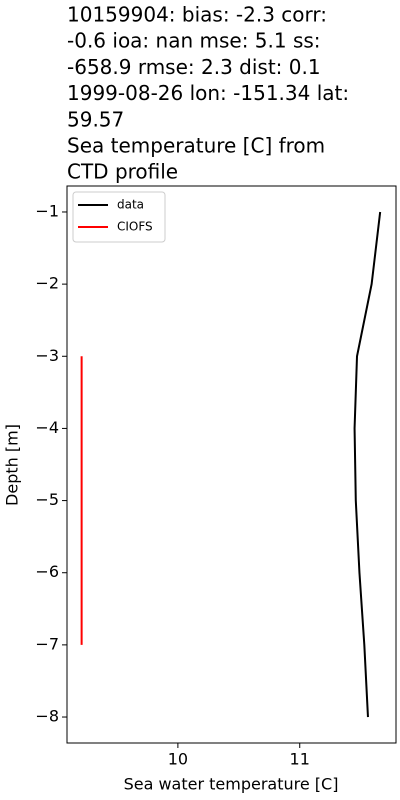 This screenshot has width=400, height=800. What do you see at coordinates (197, 15) in the screenshot?
I see `chart-title: 10159904: bias: -2.3 corr:` at bounding box center [197, 15].